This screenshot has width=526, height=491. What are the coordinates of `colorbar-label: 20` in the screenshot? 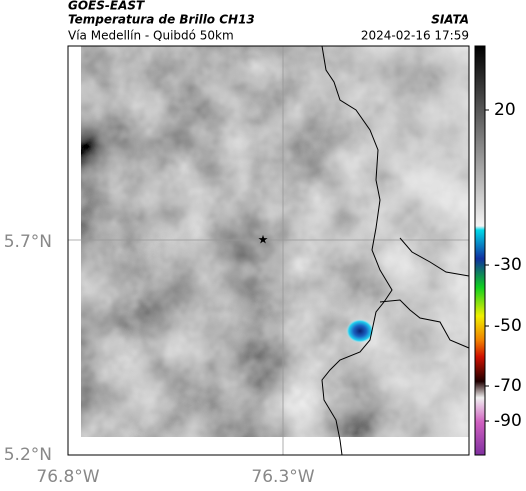 It's located at (505, 110).